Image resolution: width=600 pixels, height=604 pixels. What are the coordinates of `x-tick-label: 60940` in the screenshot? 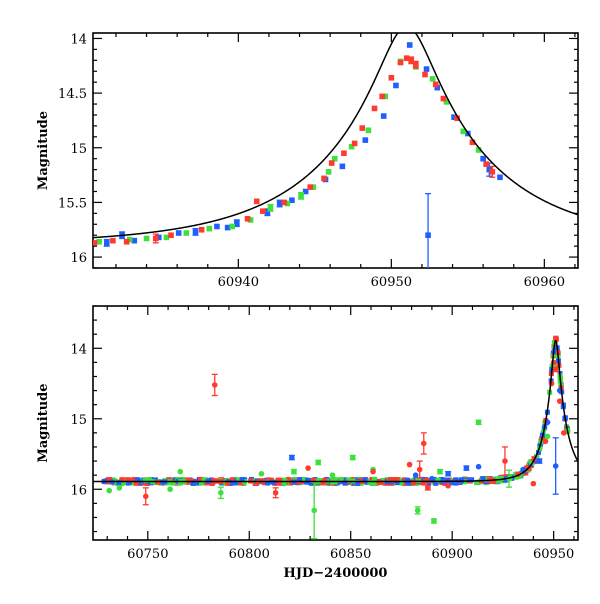 It's located at (238, 282).